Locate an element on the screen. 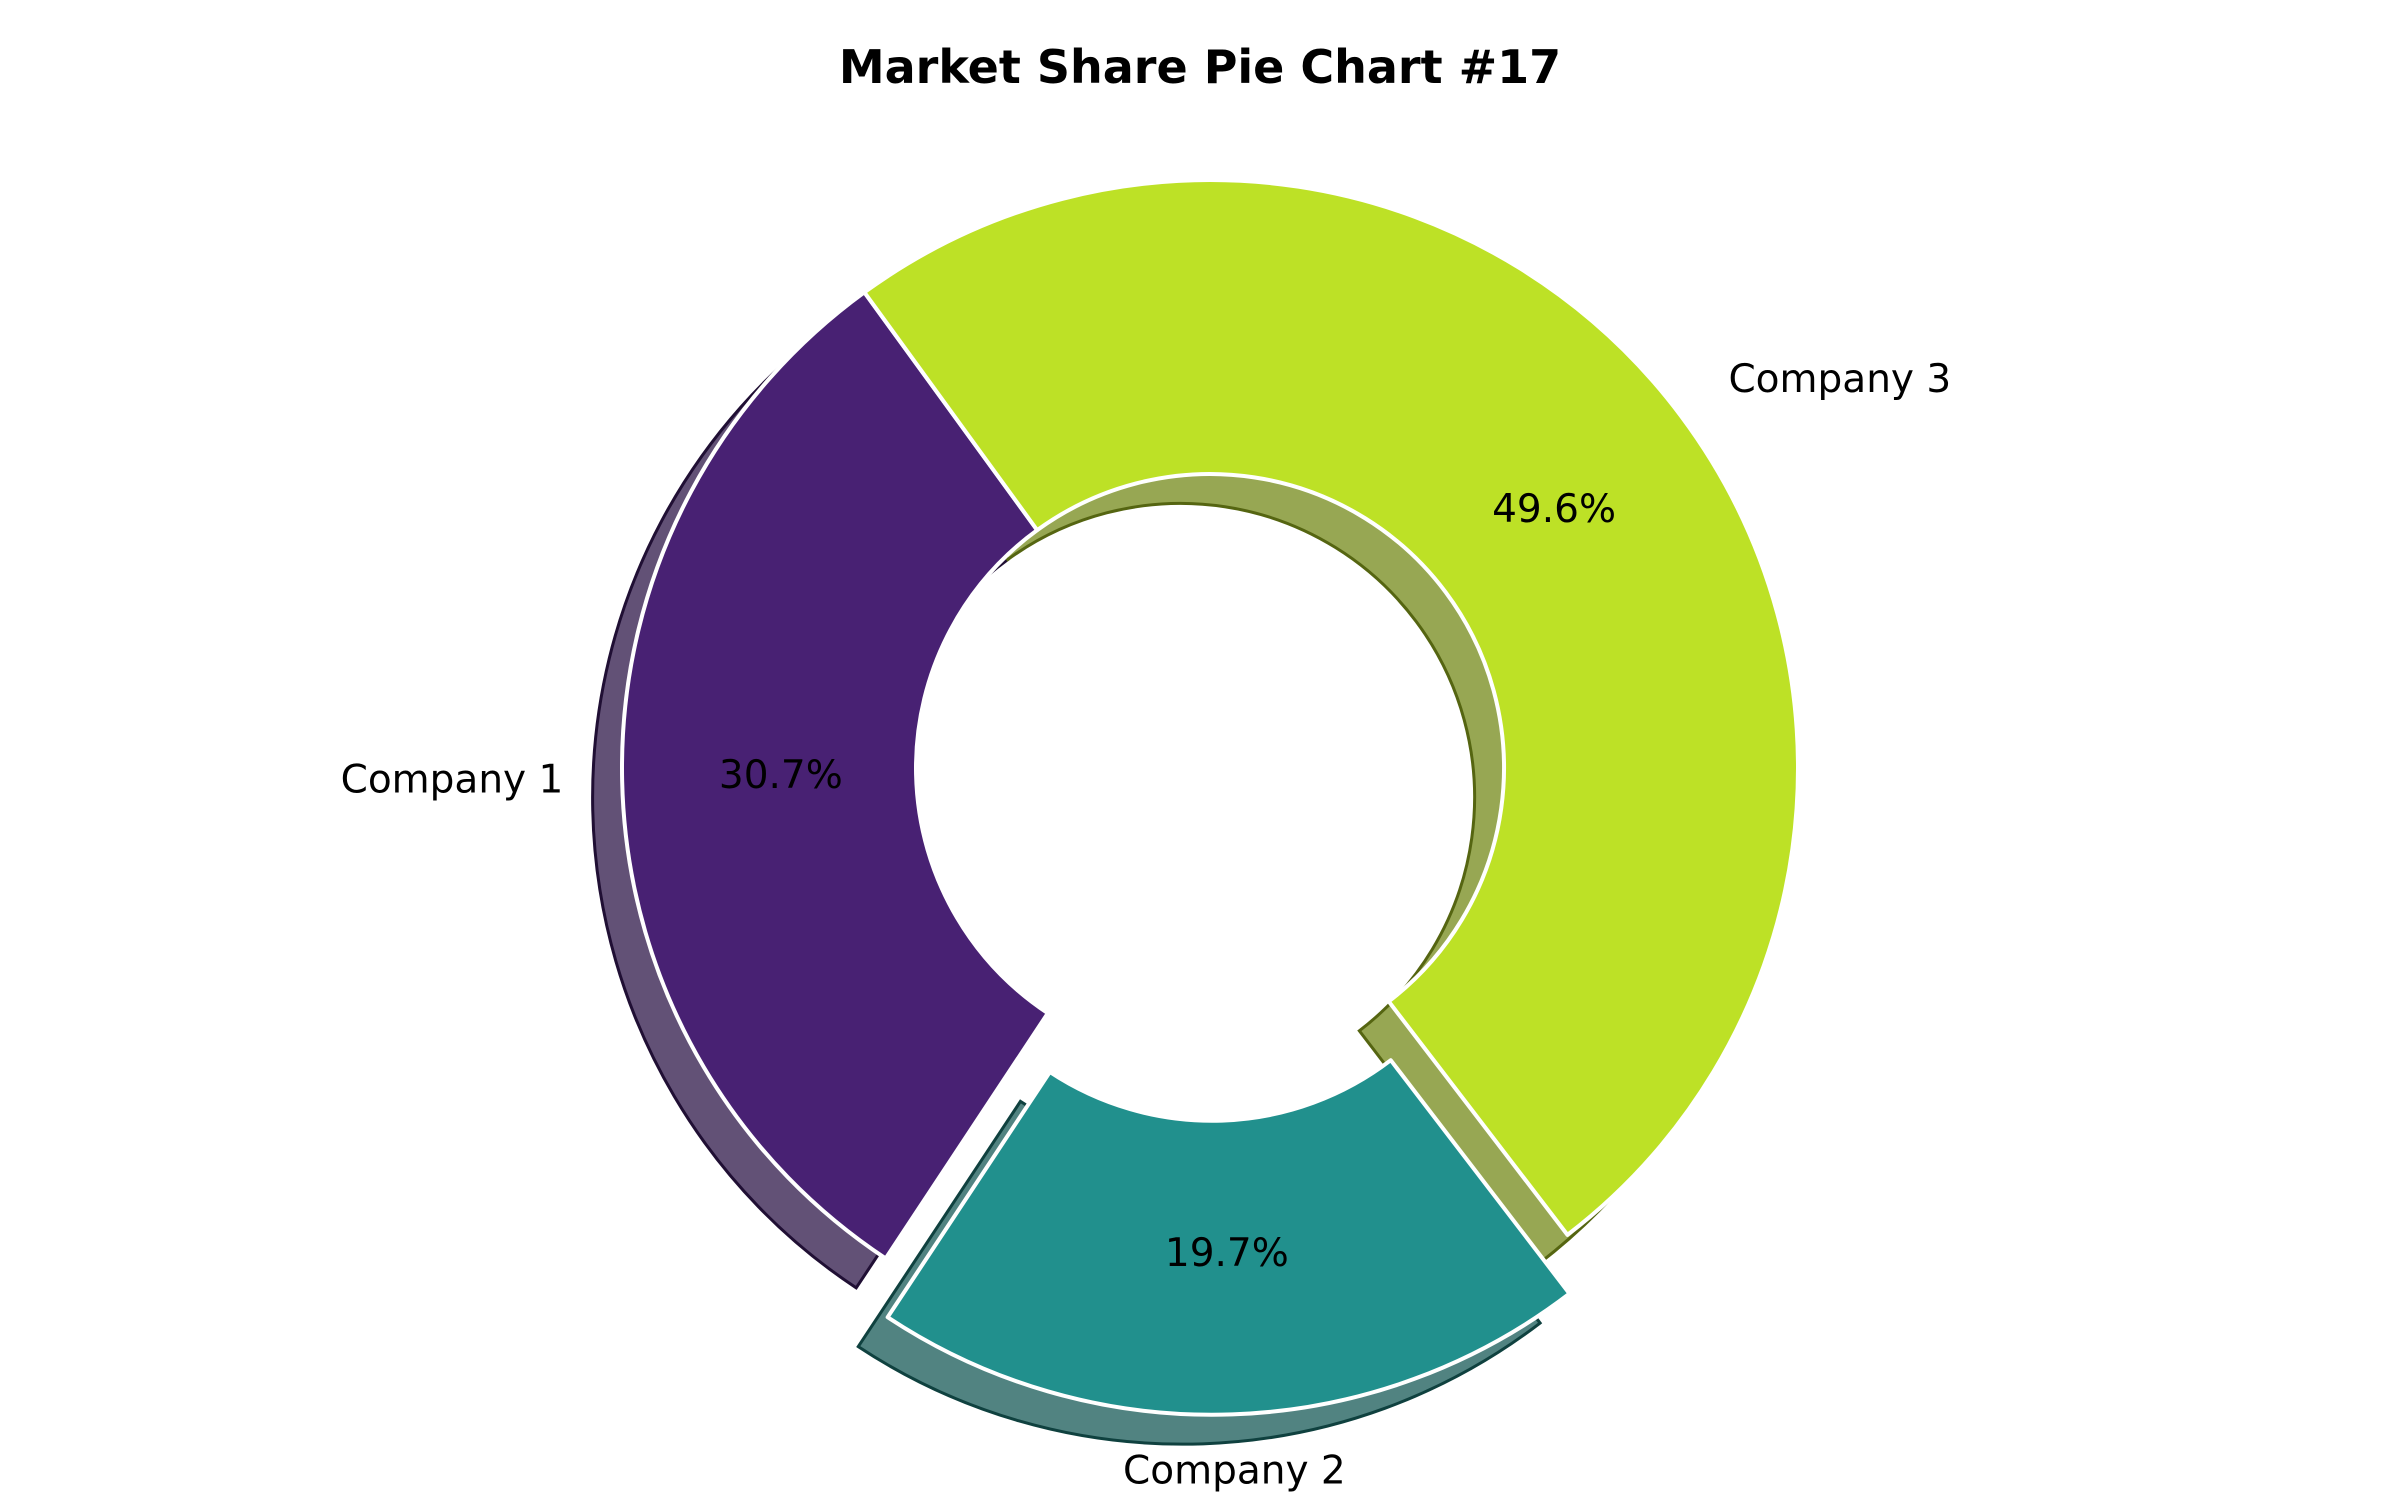 The width and height of the screenshot is (2400, 1500). slice-label-company-3: Company 3 is located at coordinates (1839, 379).